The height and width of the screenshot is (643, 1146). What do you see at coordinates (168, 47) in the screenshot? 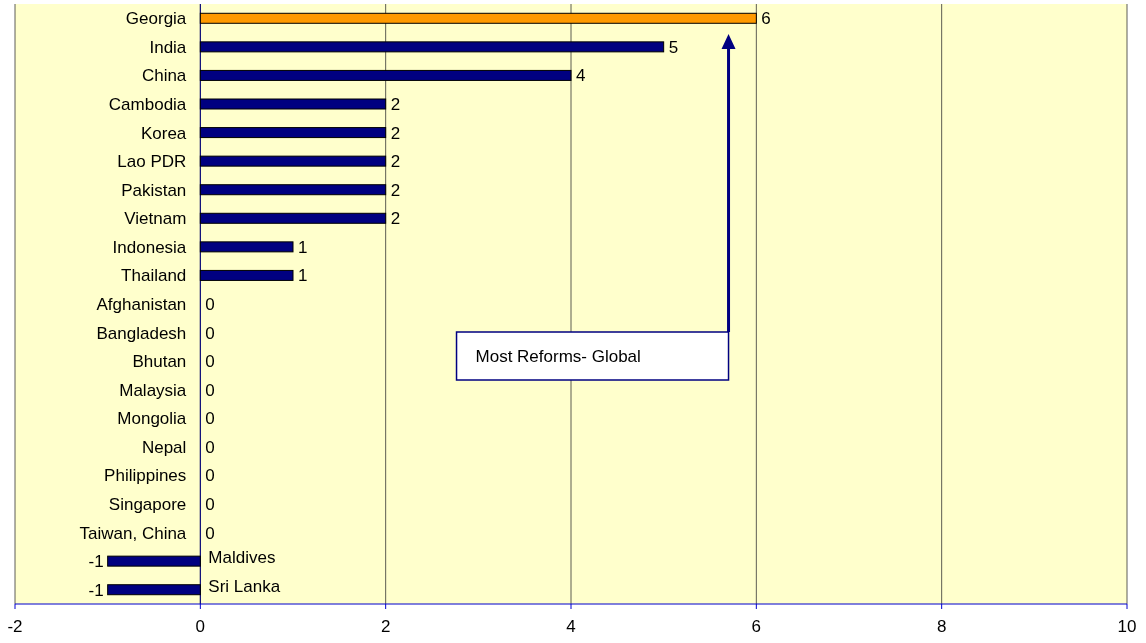
I see `y-tick-label: India` at bounding box center [168, 47].